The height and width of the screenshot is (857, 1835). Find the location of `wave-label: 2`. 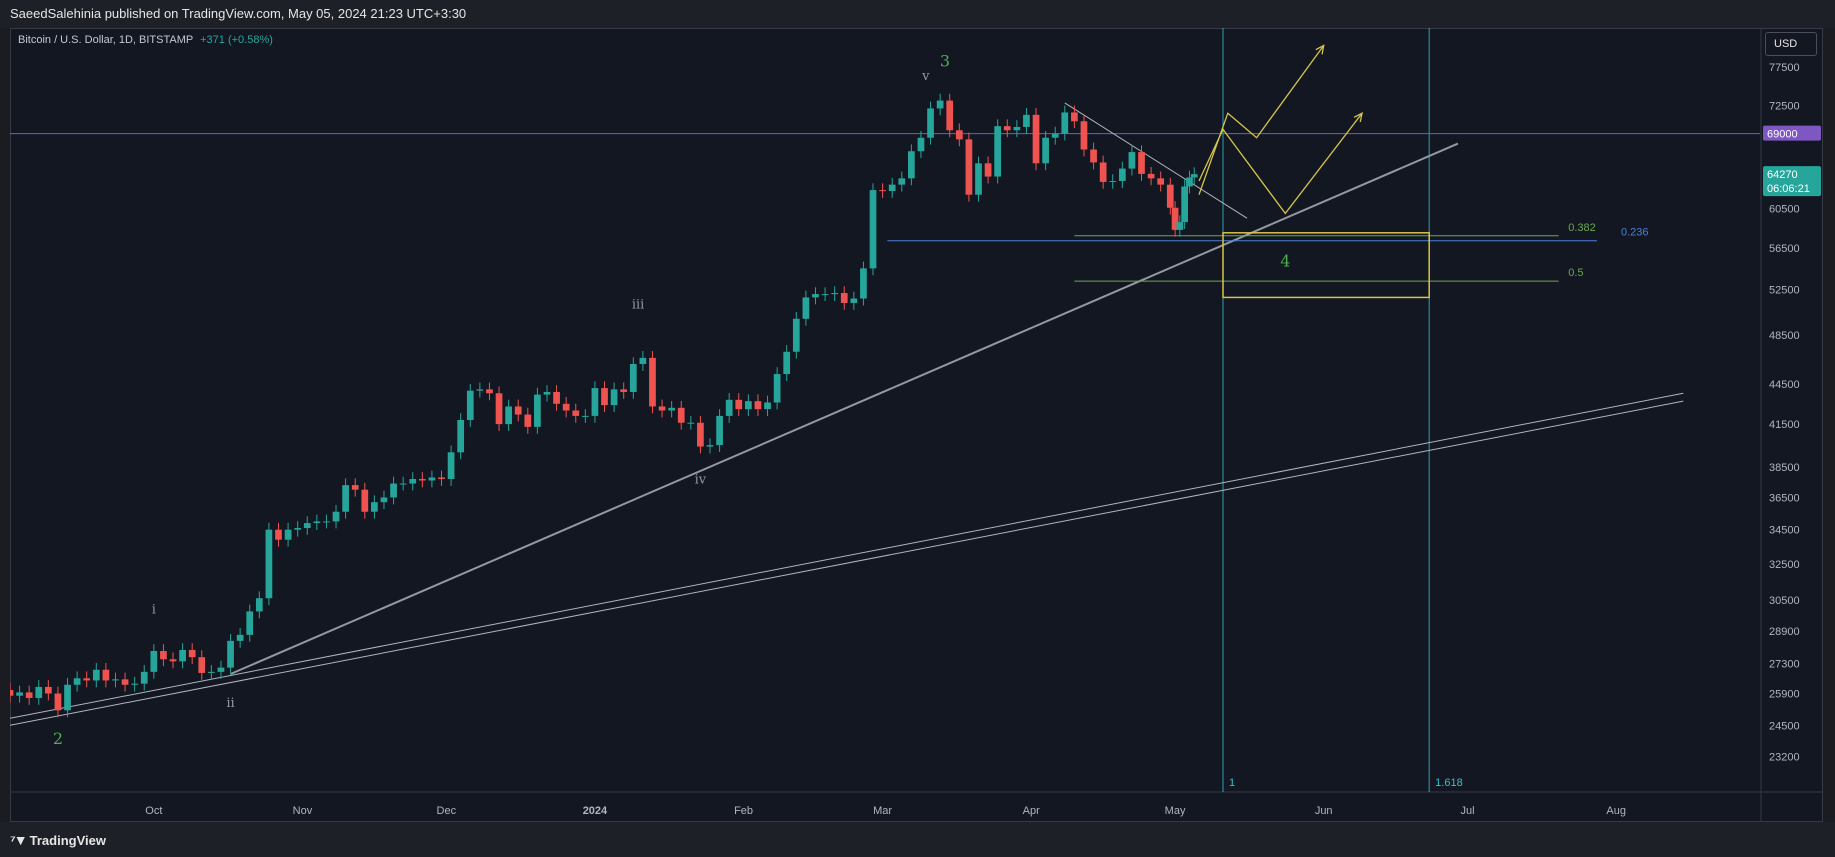

wave-label: 2 is located at coordinates (58, 738).